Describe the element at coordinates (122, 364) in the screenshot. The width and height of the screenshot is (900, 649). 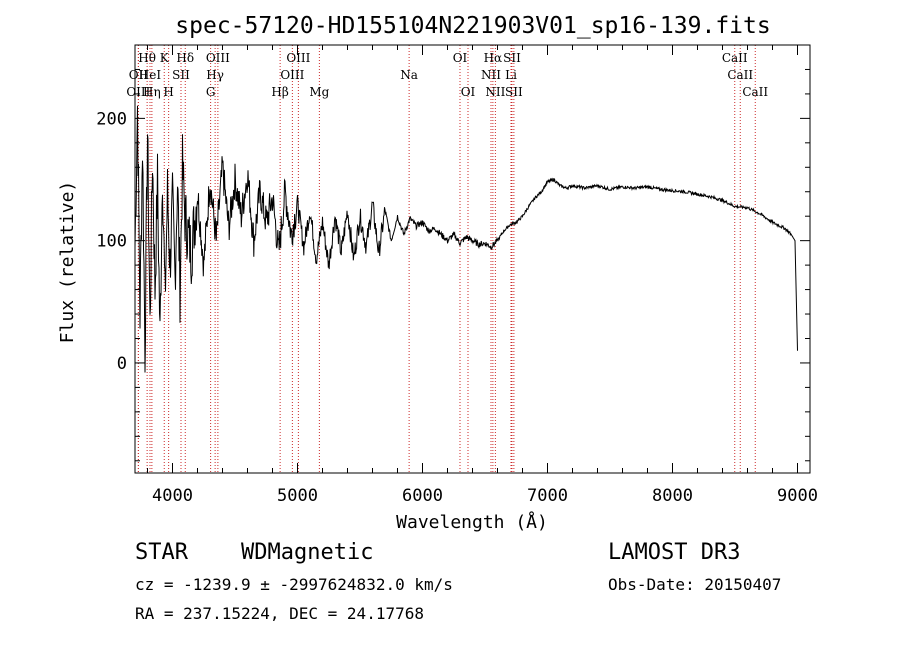
I see `y-tick-label: 0` at that location.